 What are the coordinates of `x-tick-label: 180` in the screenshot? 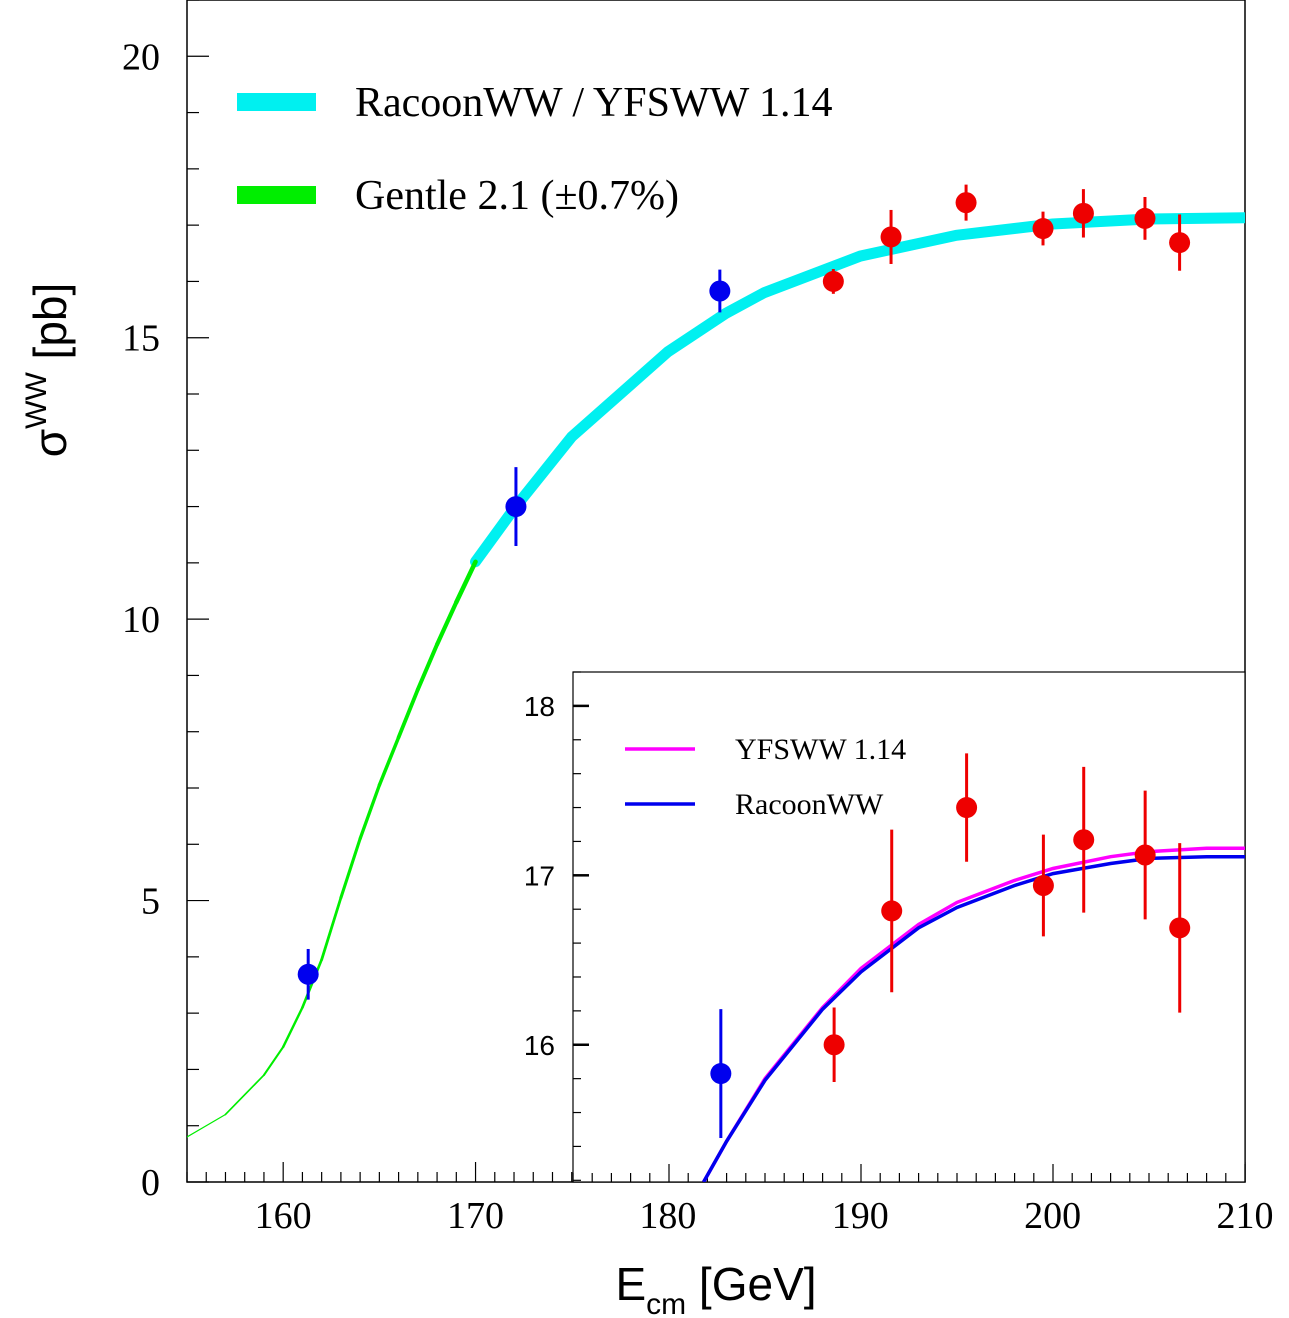 It's located at (667, 1216).